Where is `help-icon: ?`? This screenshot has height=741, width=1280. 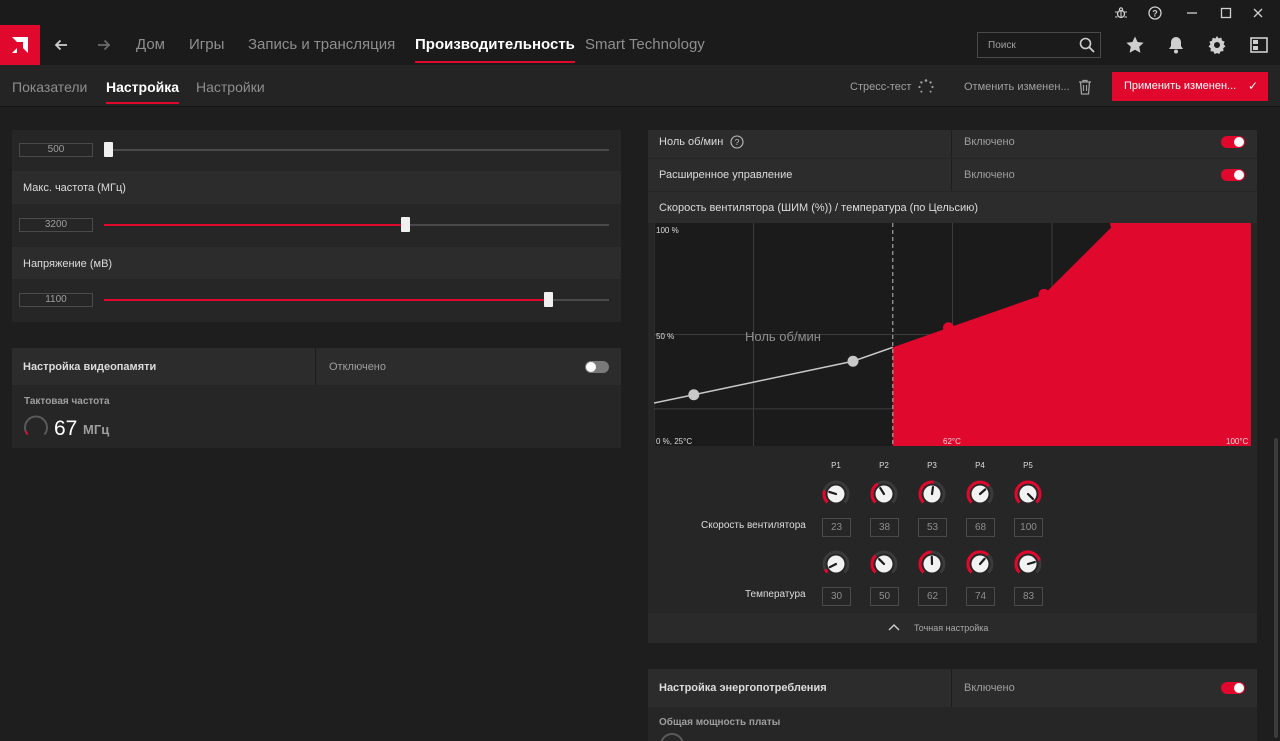
help-icon: ? is located at coordinates (1155, 12).